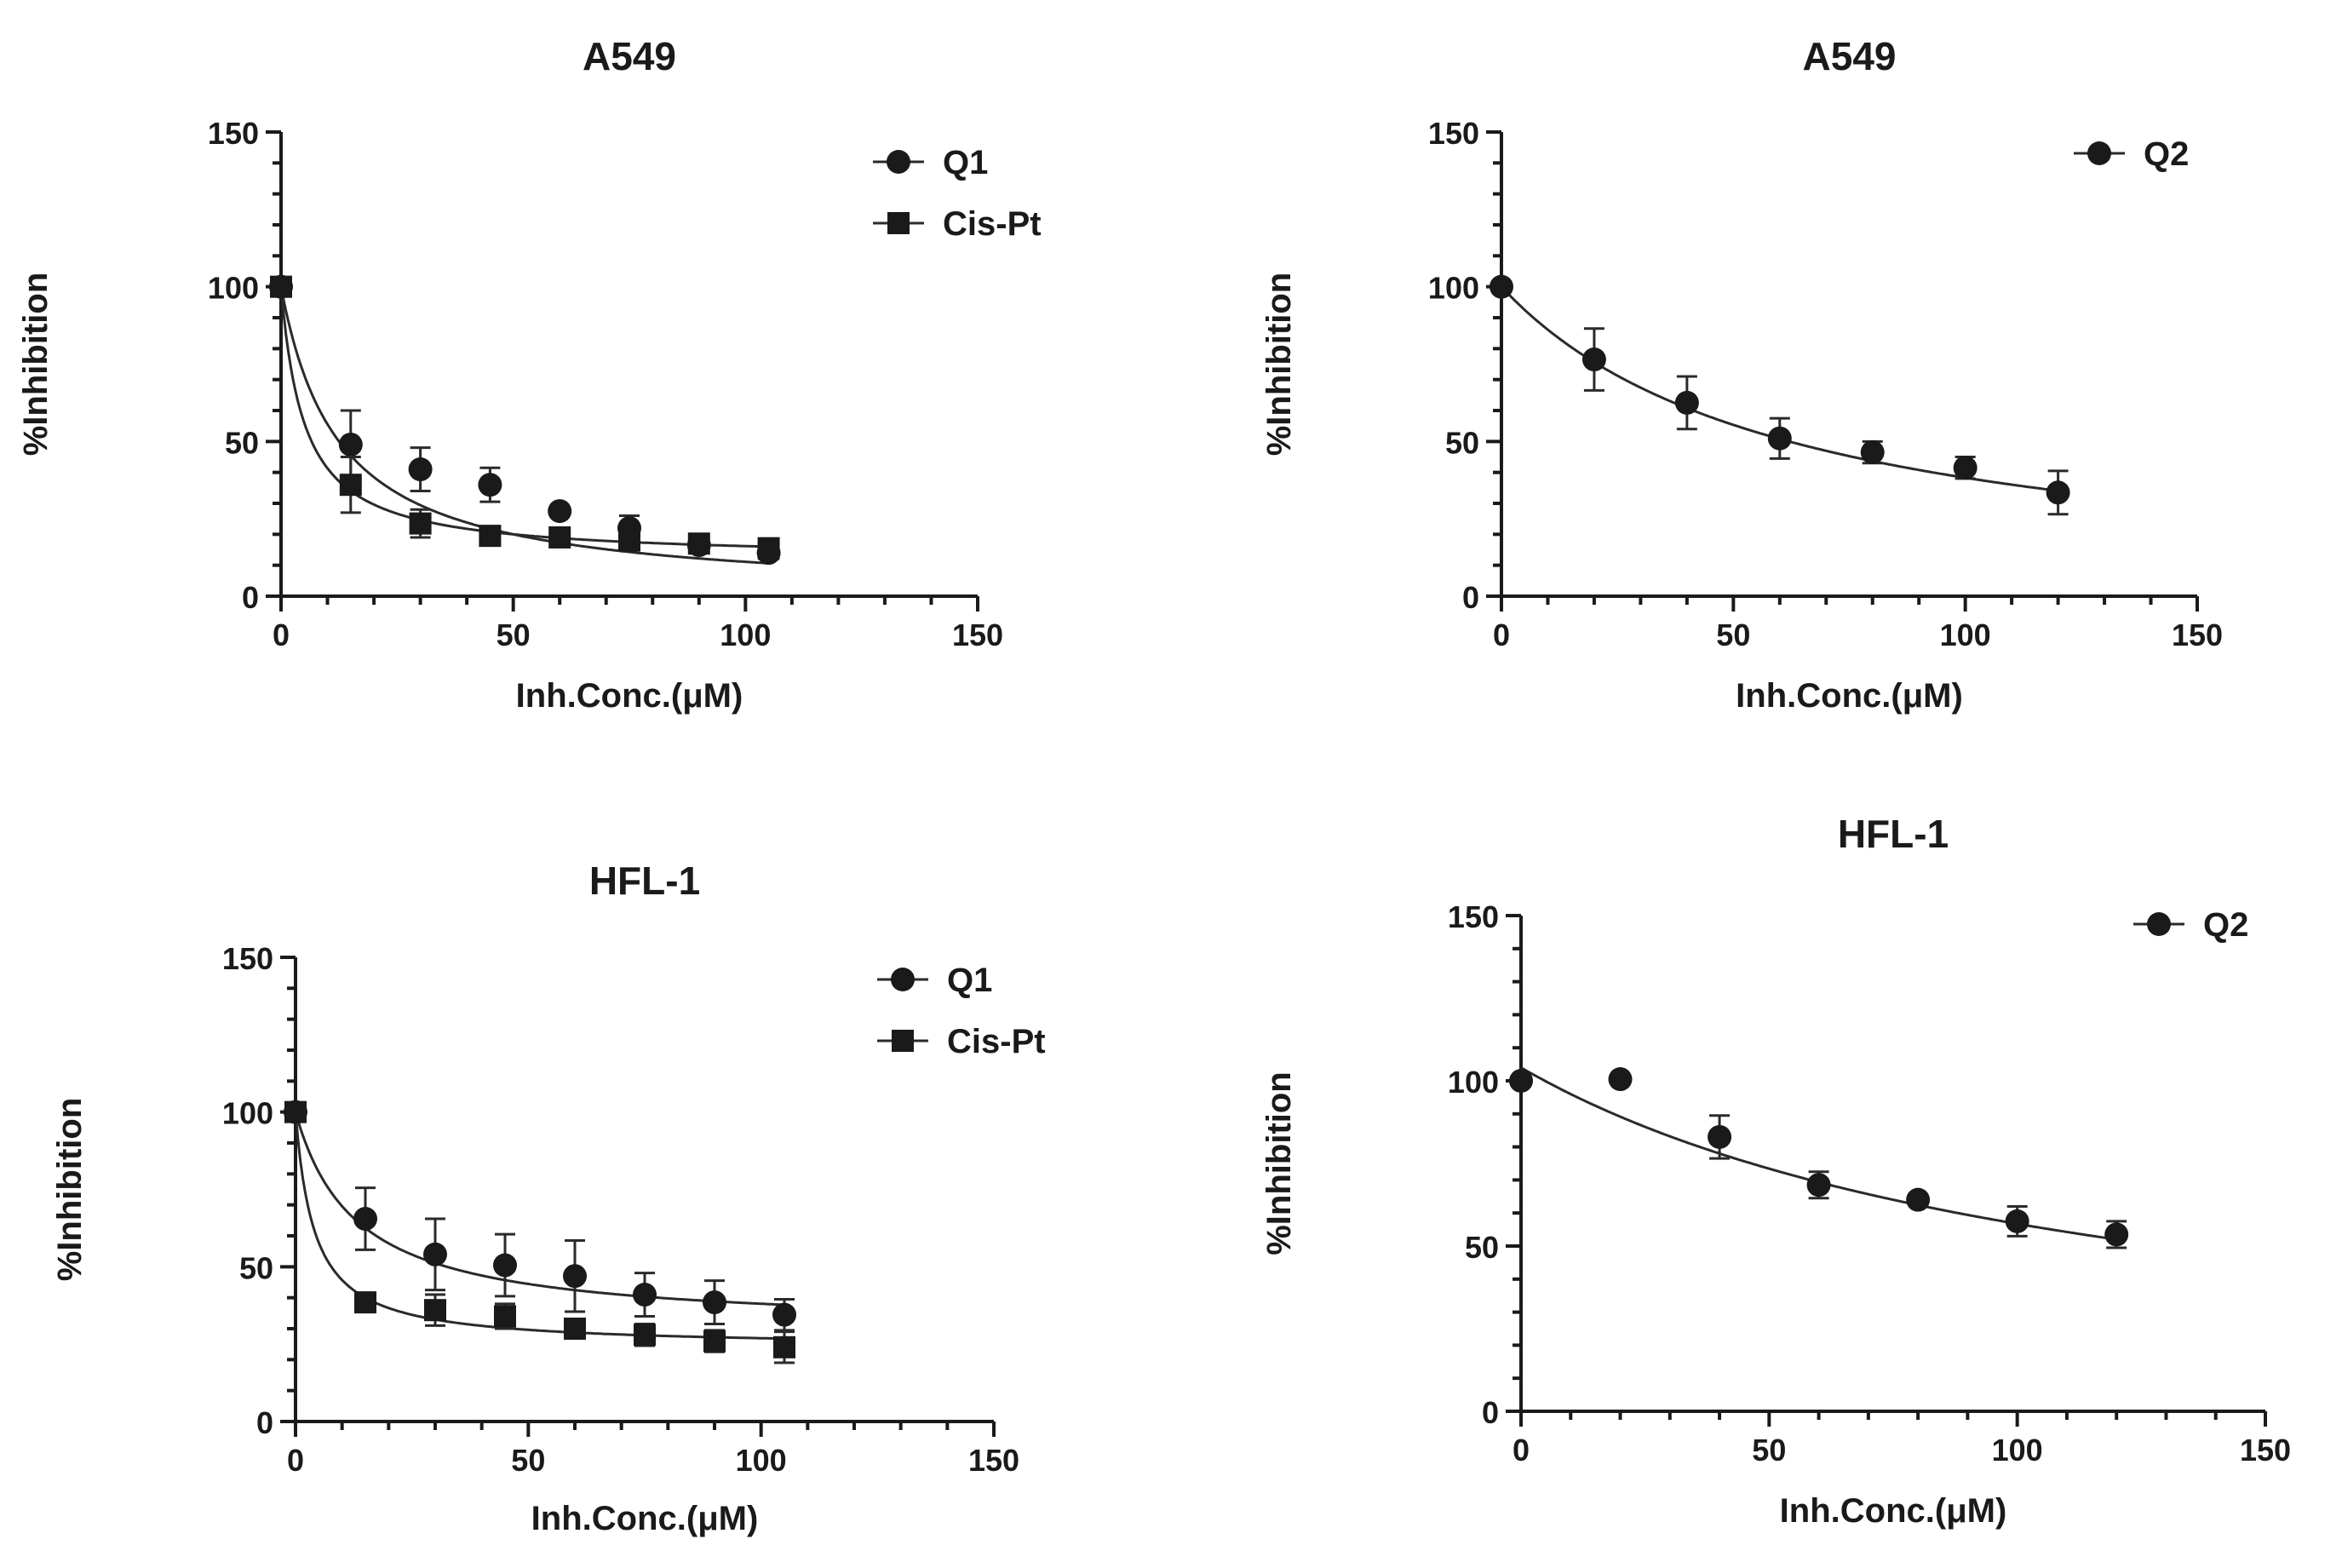 Image resolution: width=2342 pixels, height=1568 pixels. Describe the element at coordinates (1819, 1157) in the screenshot. I see `series-Q2` at that location.